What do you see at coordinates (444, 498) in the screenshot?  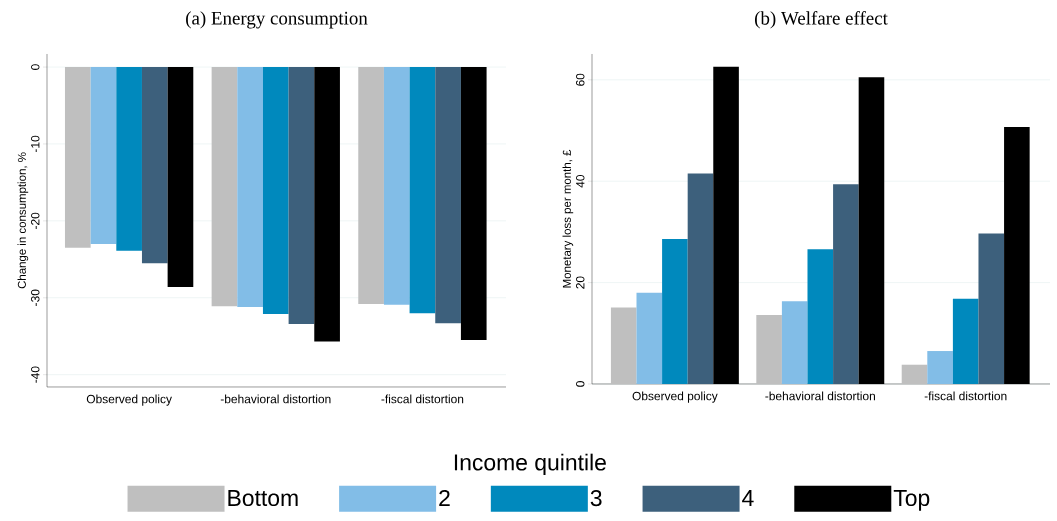 I see `legend-label: 2` at bounding box center [444, 498].